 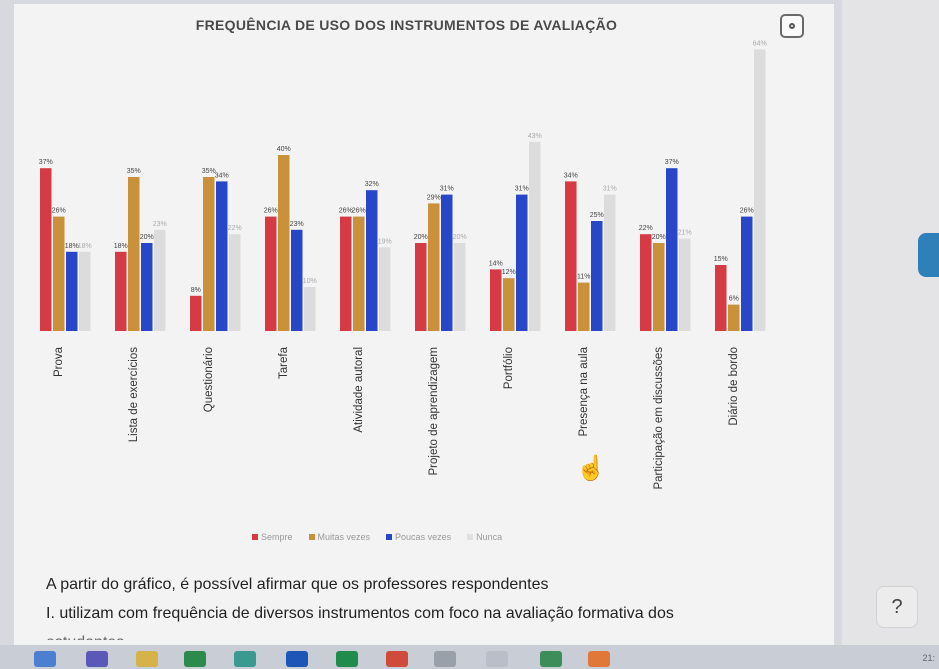 What do you see at coordinates (535, 136) in the screenshot?
I see `data-label: 43%` at bounding box center [535, 136].